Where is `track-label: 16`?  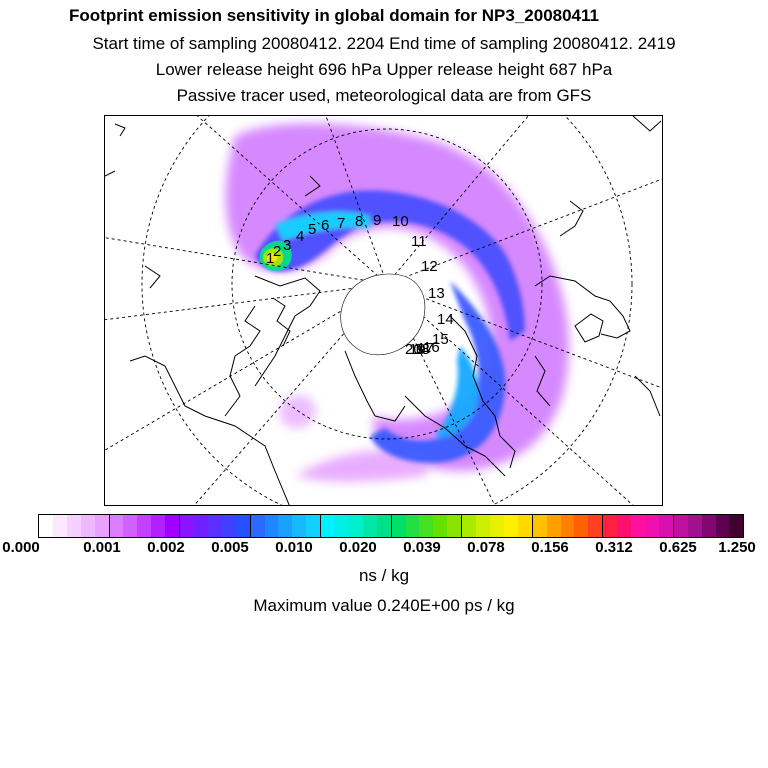
track-label: 16 is located at coordinates (431, 347).